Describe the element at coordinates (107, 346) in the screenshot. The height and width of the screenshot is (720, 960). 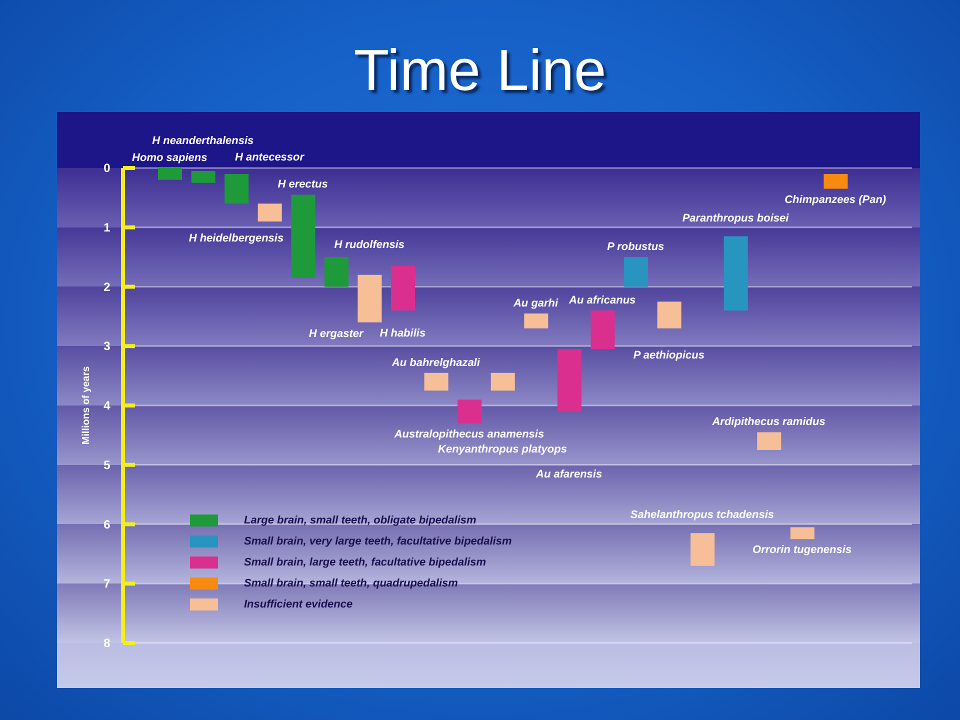
I see `y-tick-label: 3` at that location.